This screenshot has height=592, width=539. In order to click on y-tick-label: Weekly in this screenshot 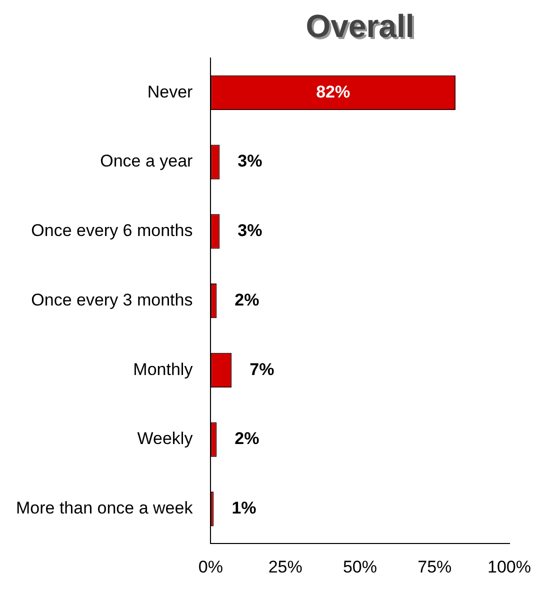, I will do `click(165, 438)`.